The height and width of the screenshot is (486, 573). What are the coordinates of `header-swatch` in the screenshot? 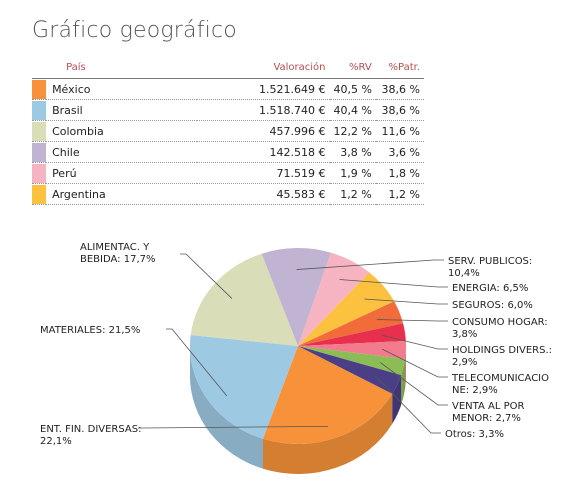 It's located at (39, 67).